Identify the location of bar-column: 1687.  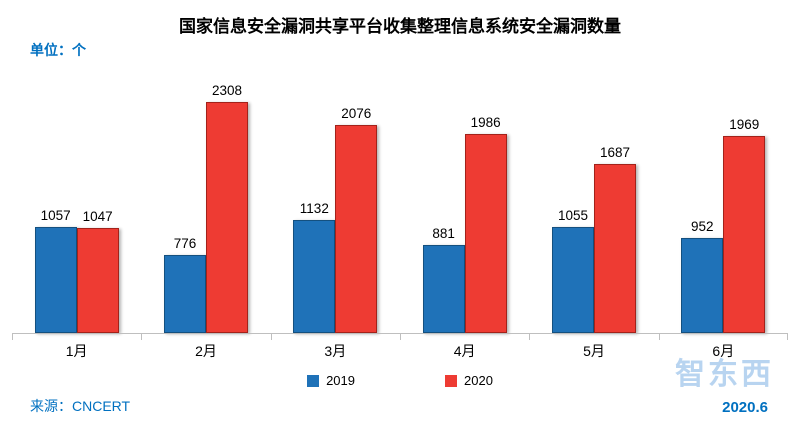
(614, 239).